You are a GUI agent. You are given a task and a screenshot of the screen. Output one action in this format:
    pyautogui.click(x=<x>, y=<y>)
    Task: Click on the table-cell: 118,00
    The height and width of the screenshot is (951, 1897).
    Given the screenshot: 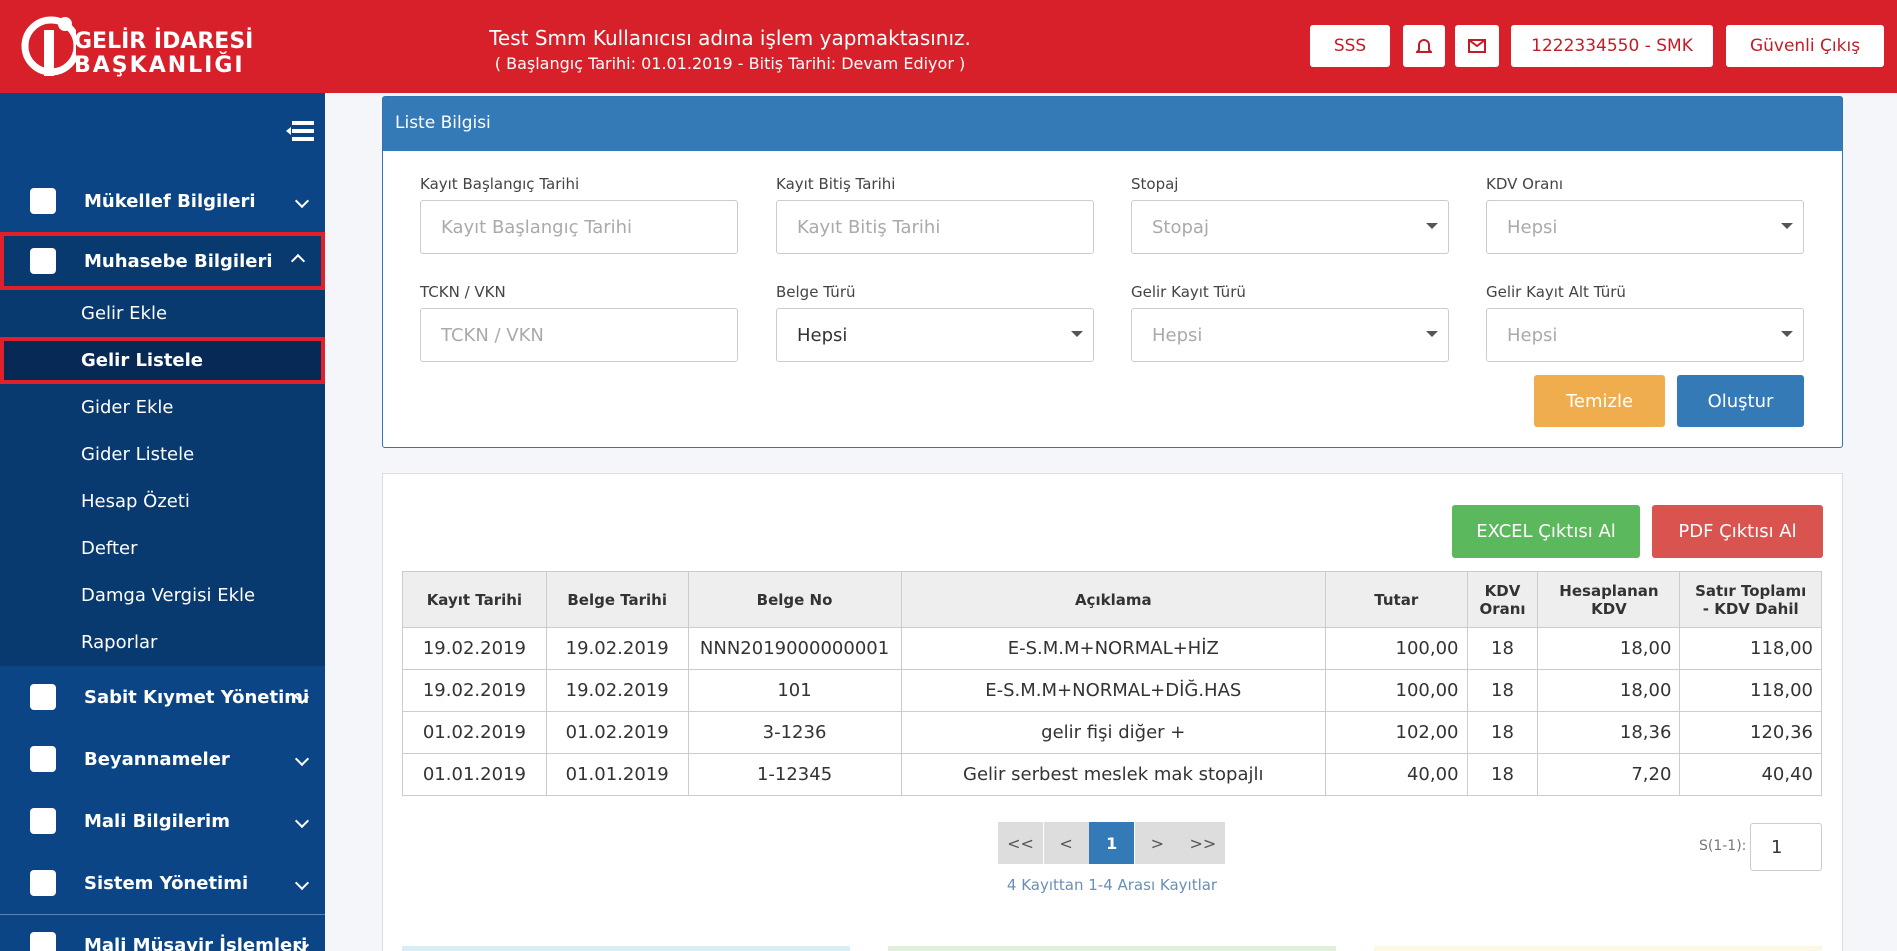 What is the action you would take?
    pyautogui.click(x=1750, y=690)
    